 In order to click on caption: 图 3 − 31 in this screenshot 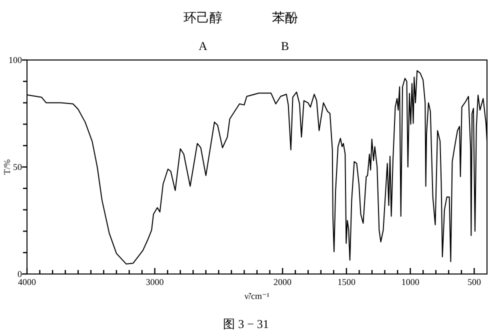, I will do `click(246, 324)`.